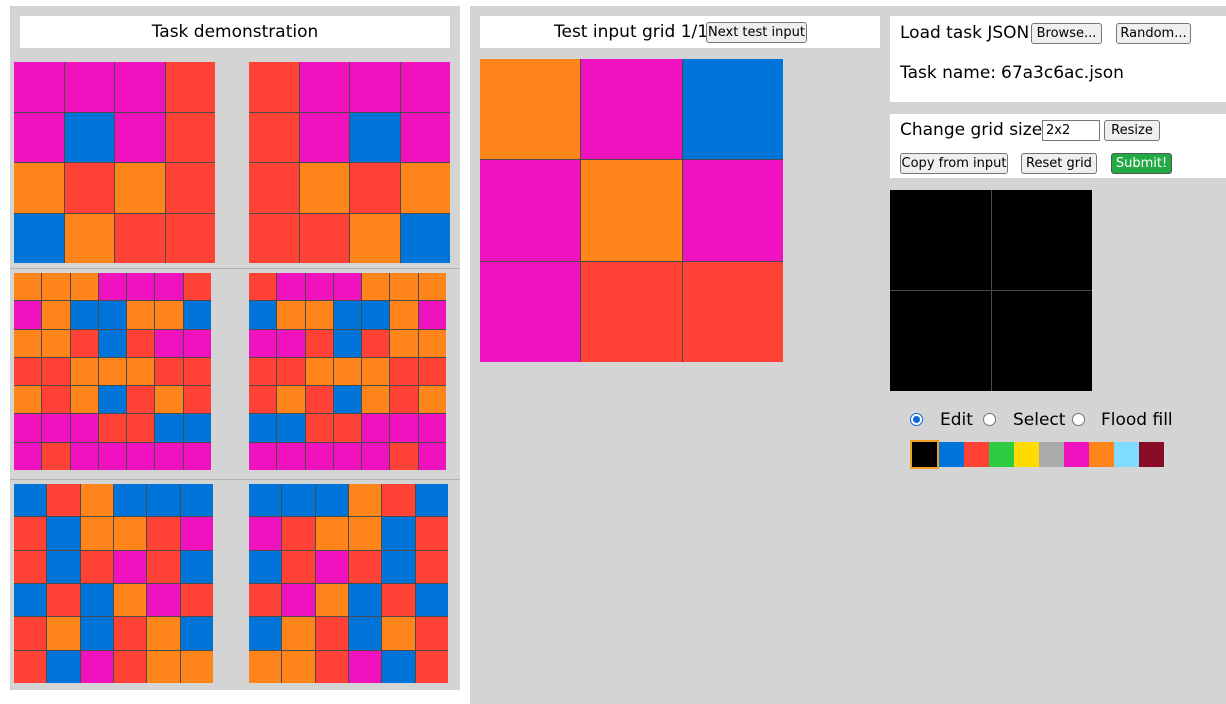  Describe the element at coordinates (954, 163) in the screenshot. I see `copy-from-input-button: Copy from input` at that location.